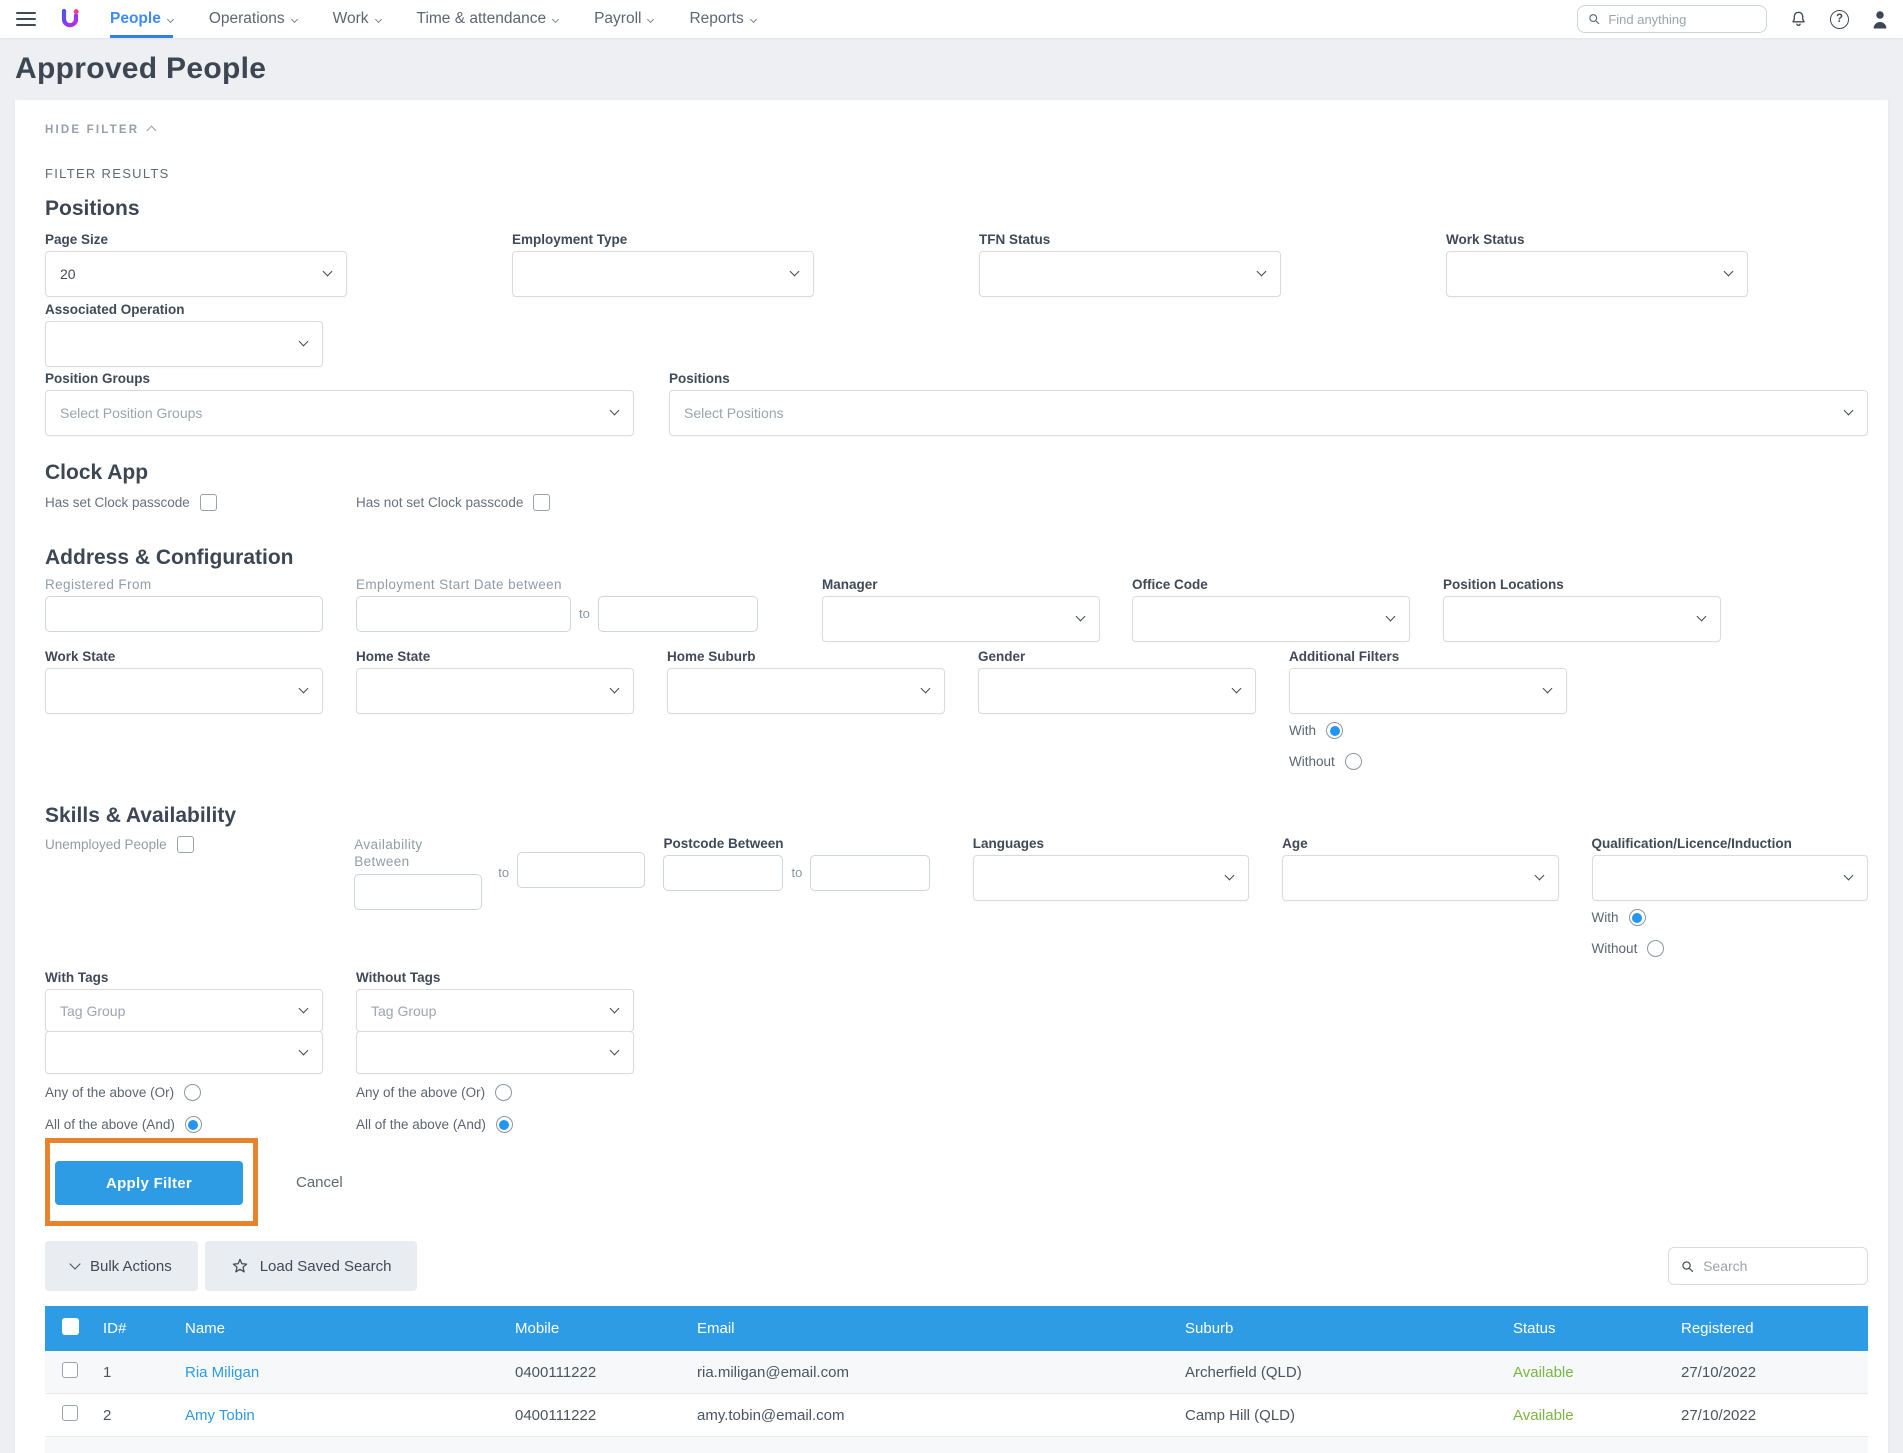  I want to click on header-mobile: Mobile, so click(537, 1328).